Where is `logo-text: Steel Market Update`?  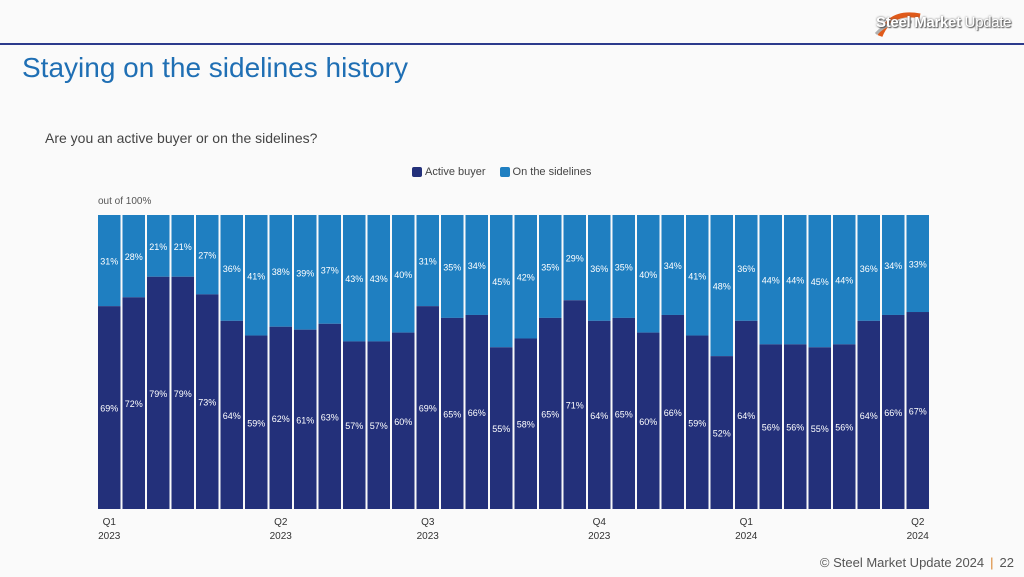
logo-text: Steel Market Update is located at coordinates (944, 22).